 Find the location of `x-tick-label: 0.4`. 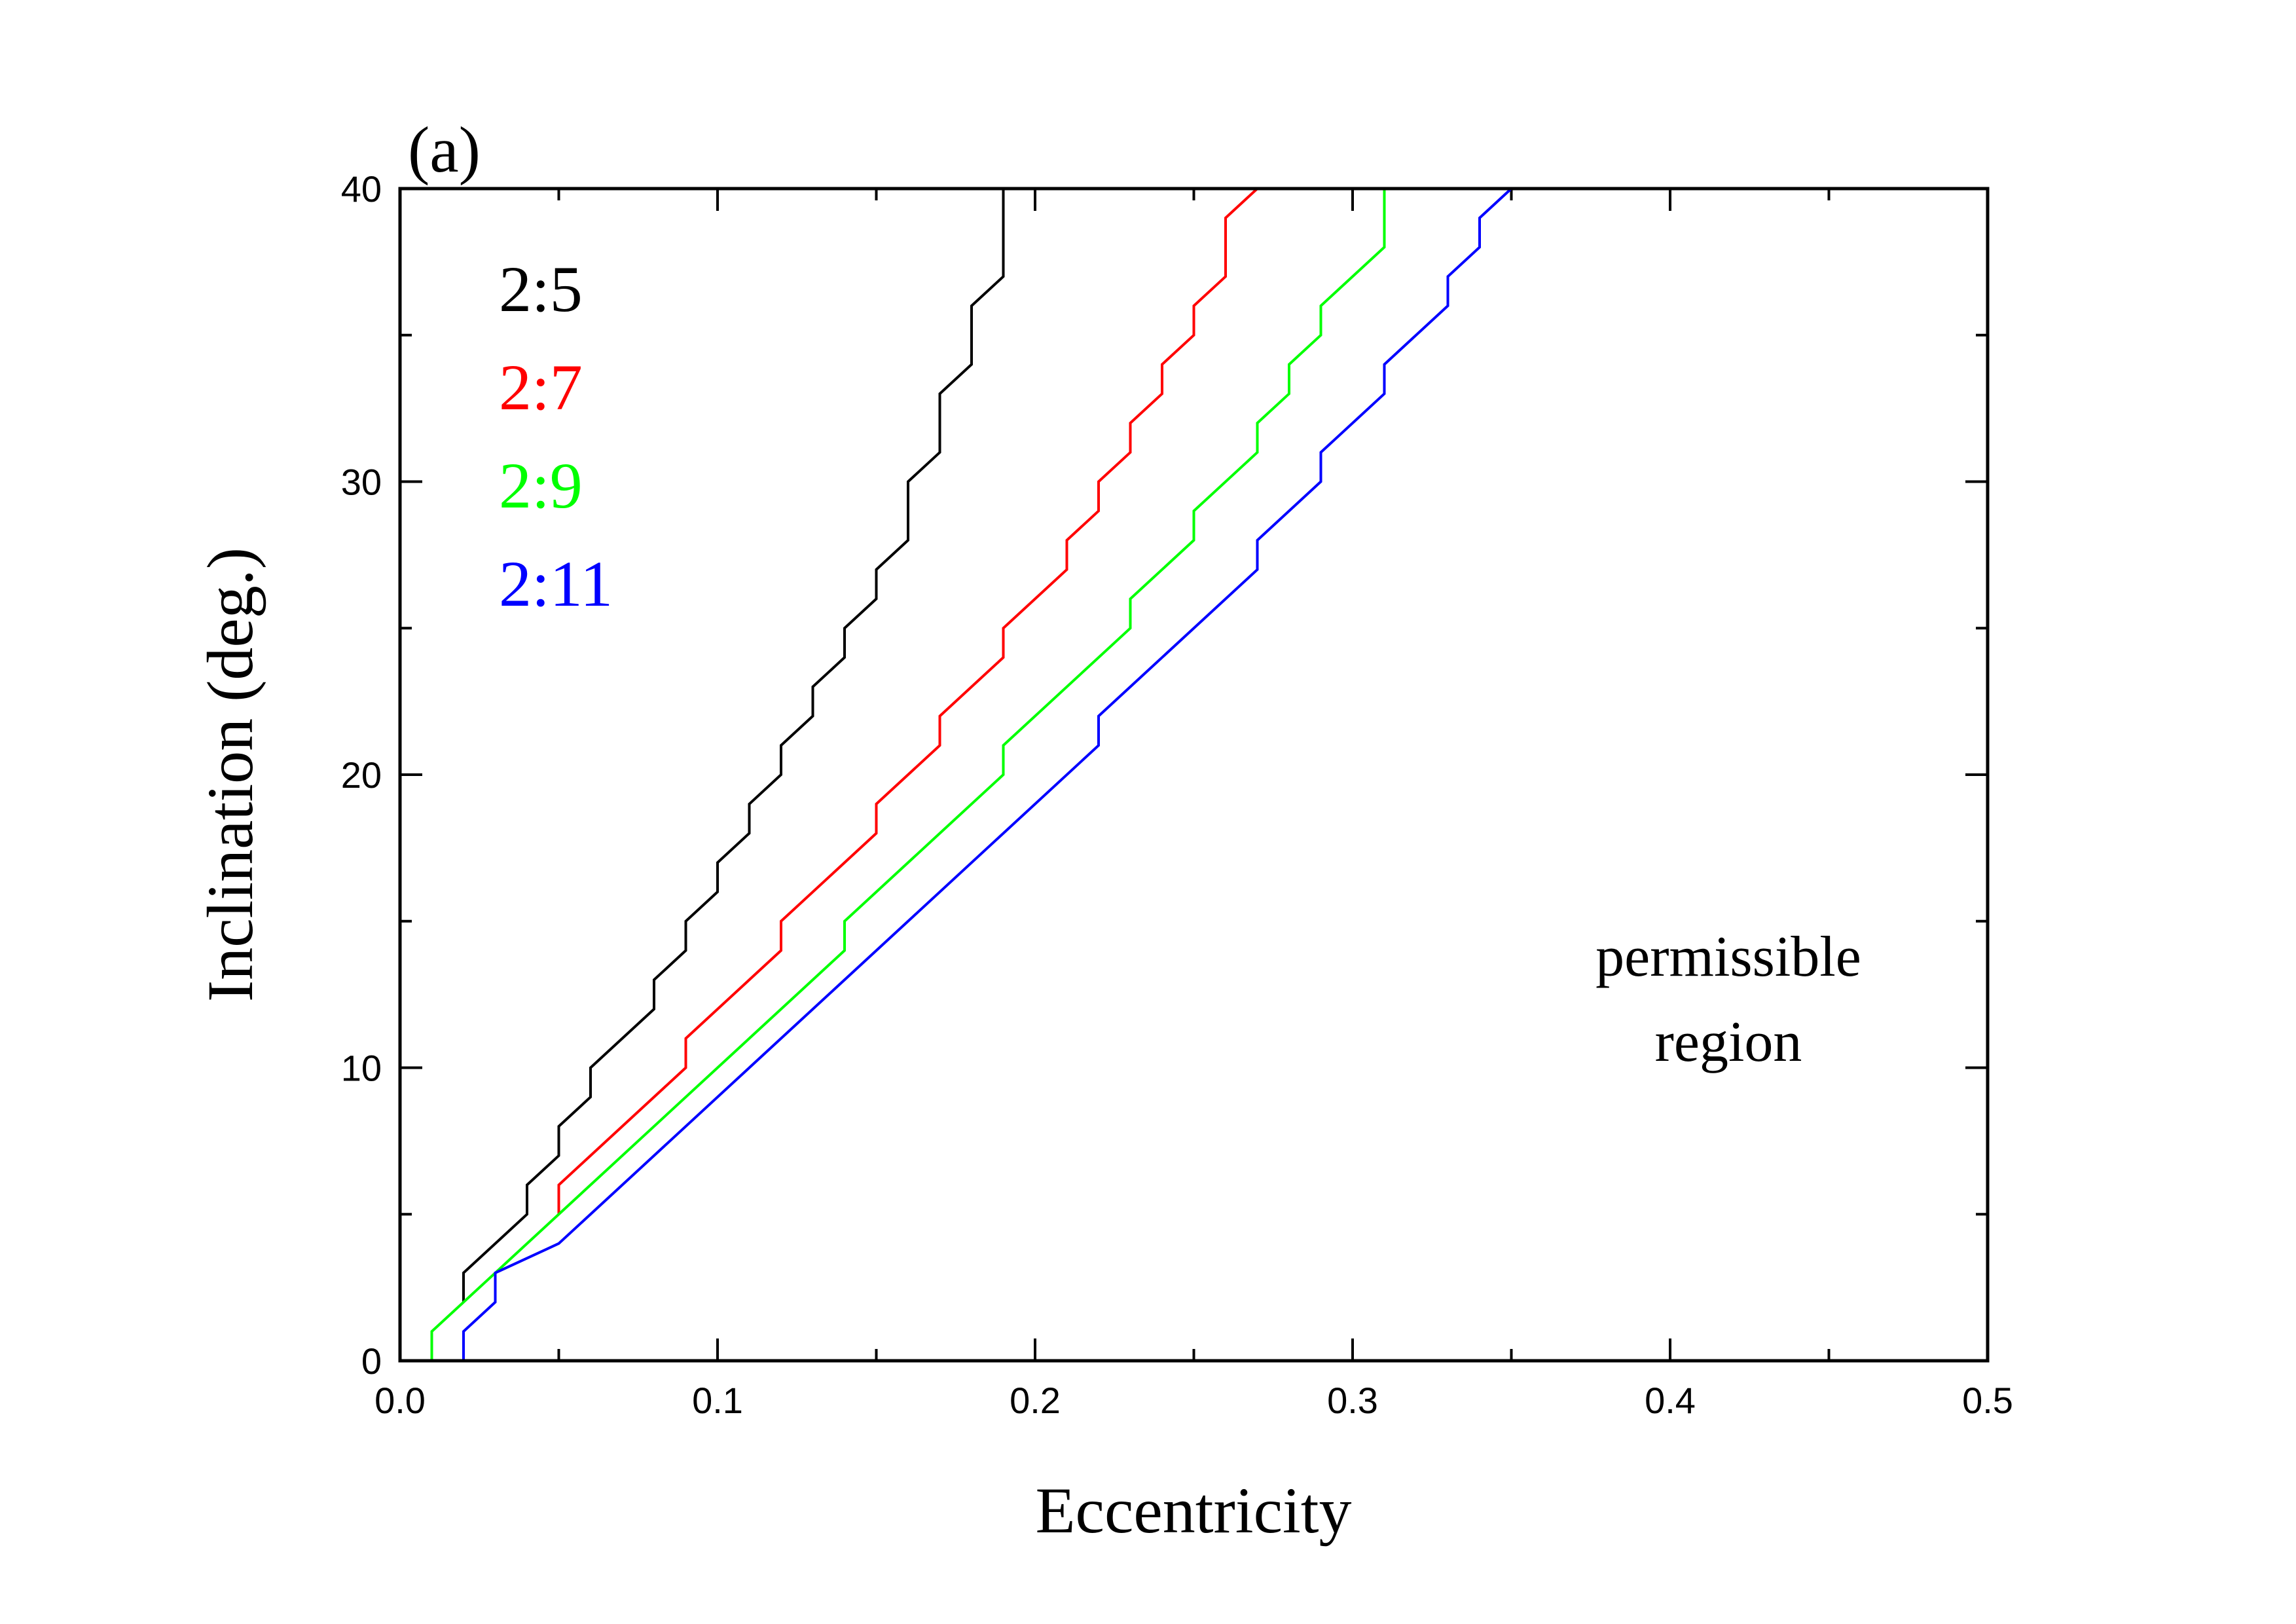

x-tick-label: 0.4 is located at coordinates (1670, 1400).